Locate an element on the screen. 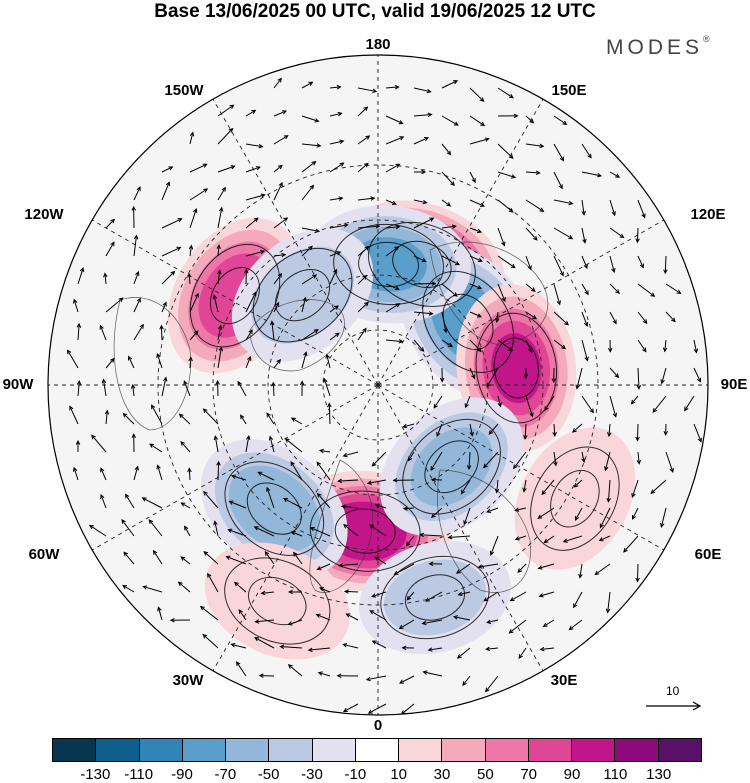 The image size is (750, 783). modes-logo: MODES® is located at coordinates (658, 47).